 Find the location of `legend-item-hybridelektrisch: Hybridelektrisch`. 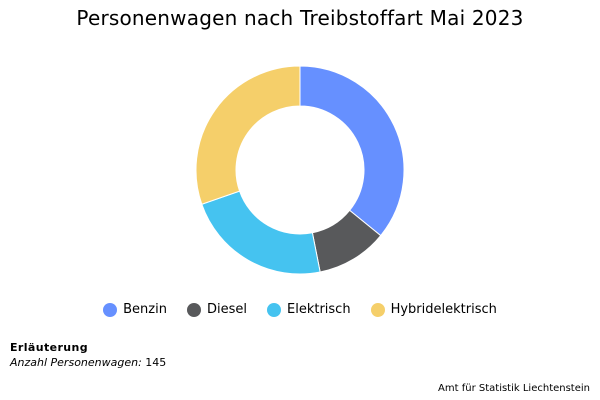

legend-item-hybridelektrisch: Hybridelektrisch is located at coordinates (433, 309).